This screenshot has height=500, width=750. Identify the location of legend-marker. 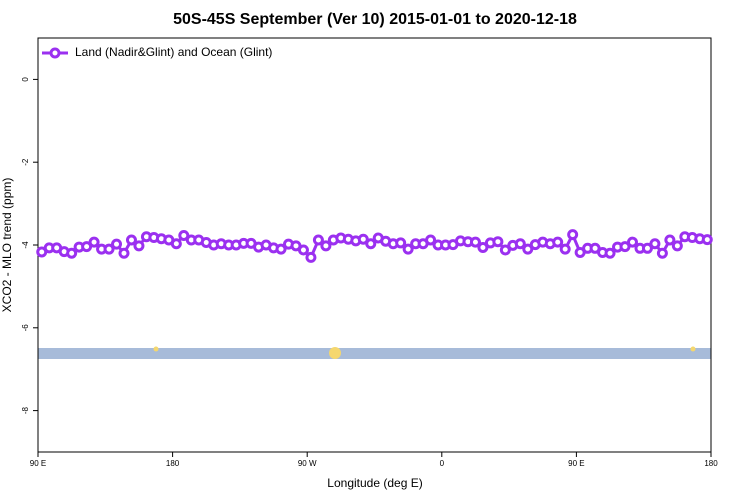
(55, 53).